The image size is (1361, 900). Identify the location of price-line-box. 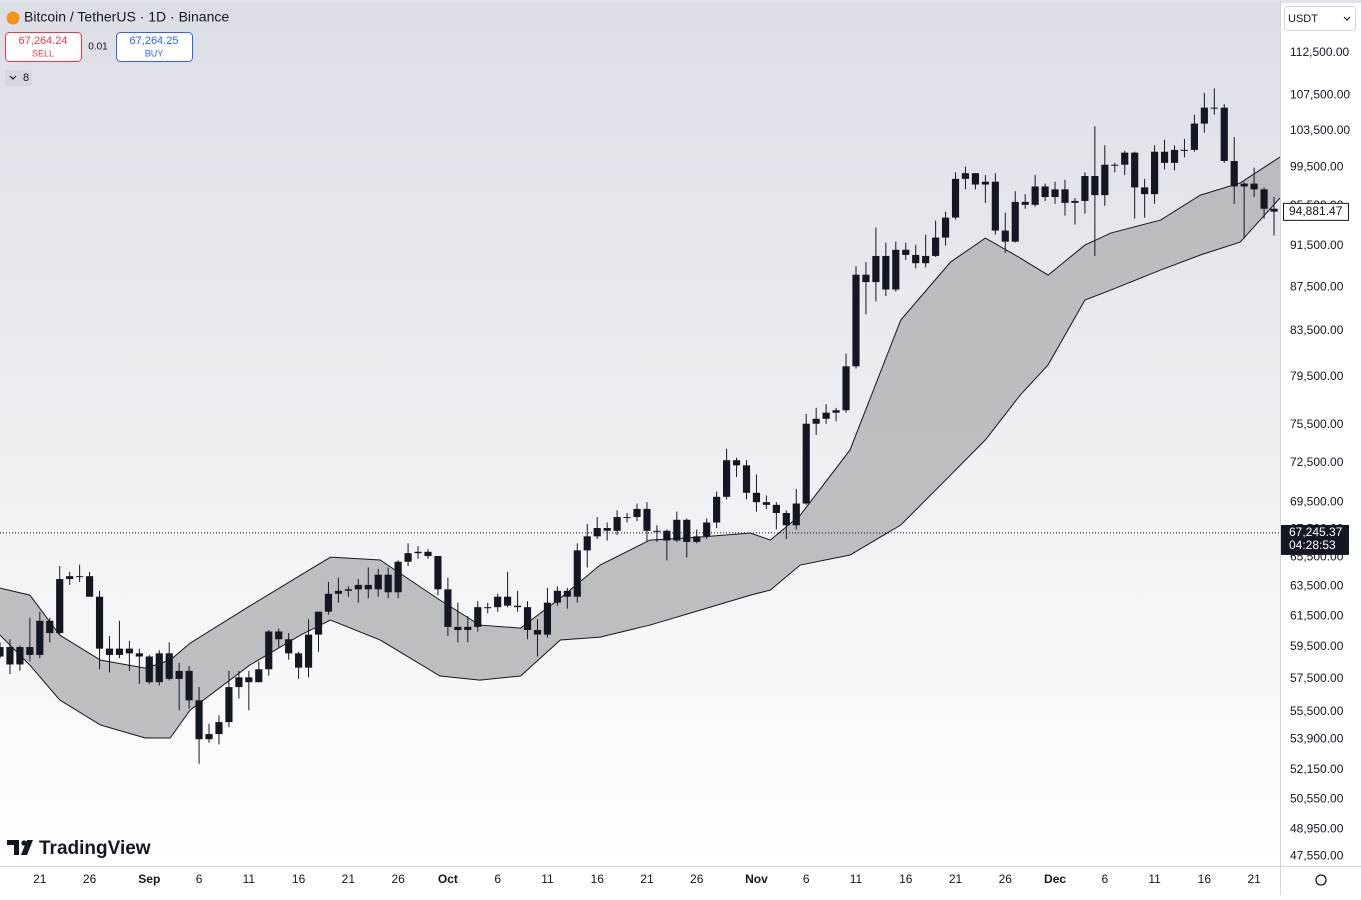
(1315, 539).